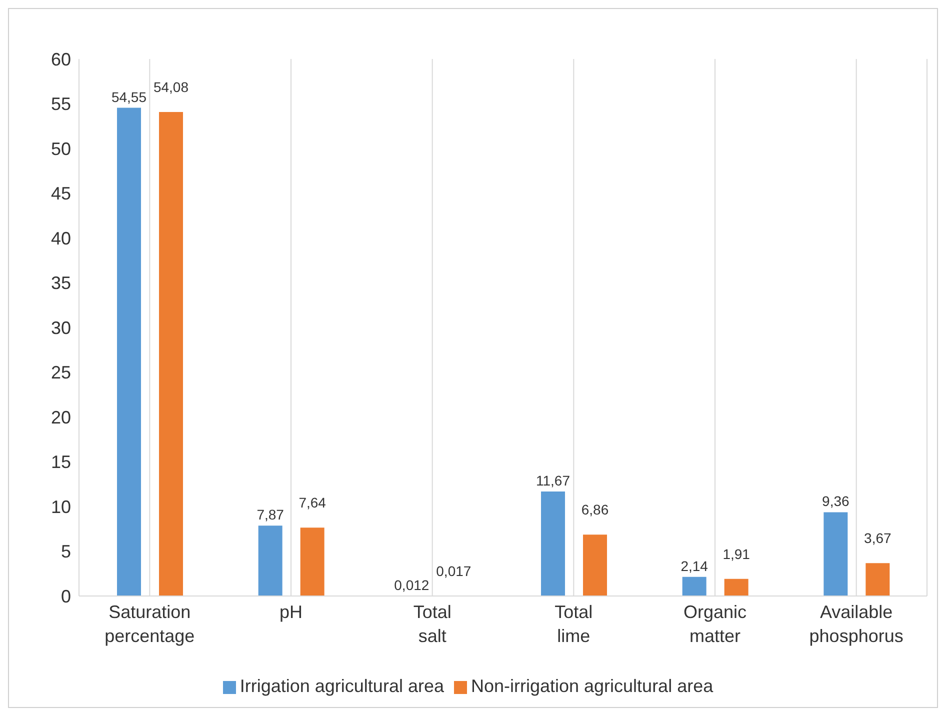 The width and height of the screenshot is (948, 715). I want to click on y-tick-label: 40, so click(60, 238).